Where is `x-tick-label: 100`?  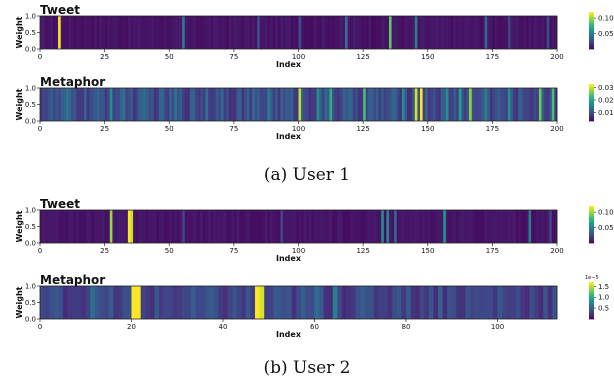 x-tick-label: 100 is located at coordinates (298, 57).